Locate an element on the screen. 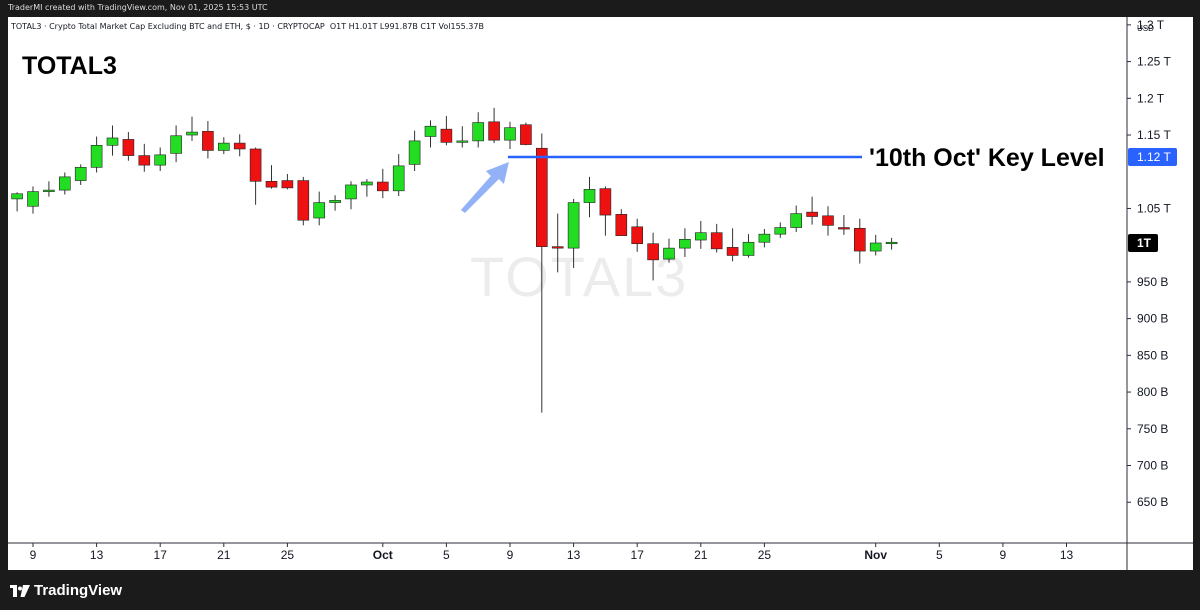 Image resolution: width=1200 pixels, height=610 pixels. last-price-axis-tag is located at coordinates (1143, 242).